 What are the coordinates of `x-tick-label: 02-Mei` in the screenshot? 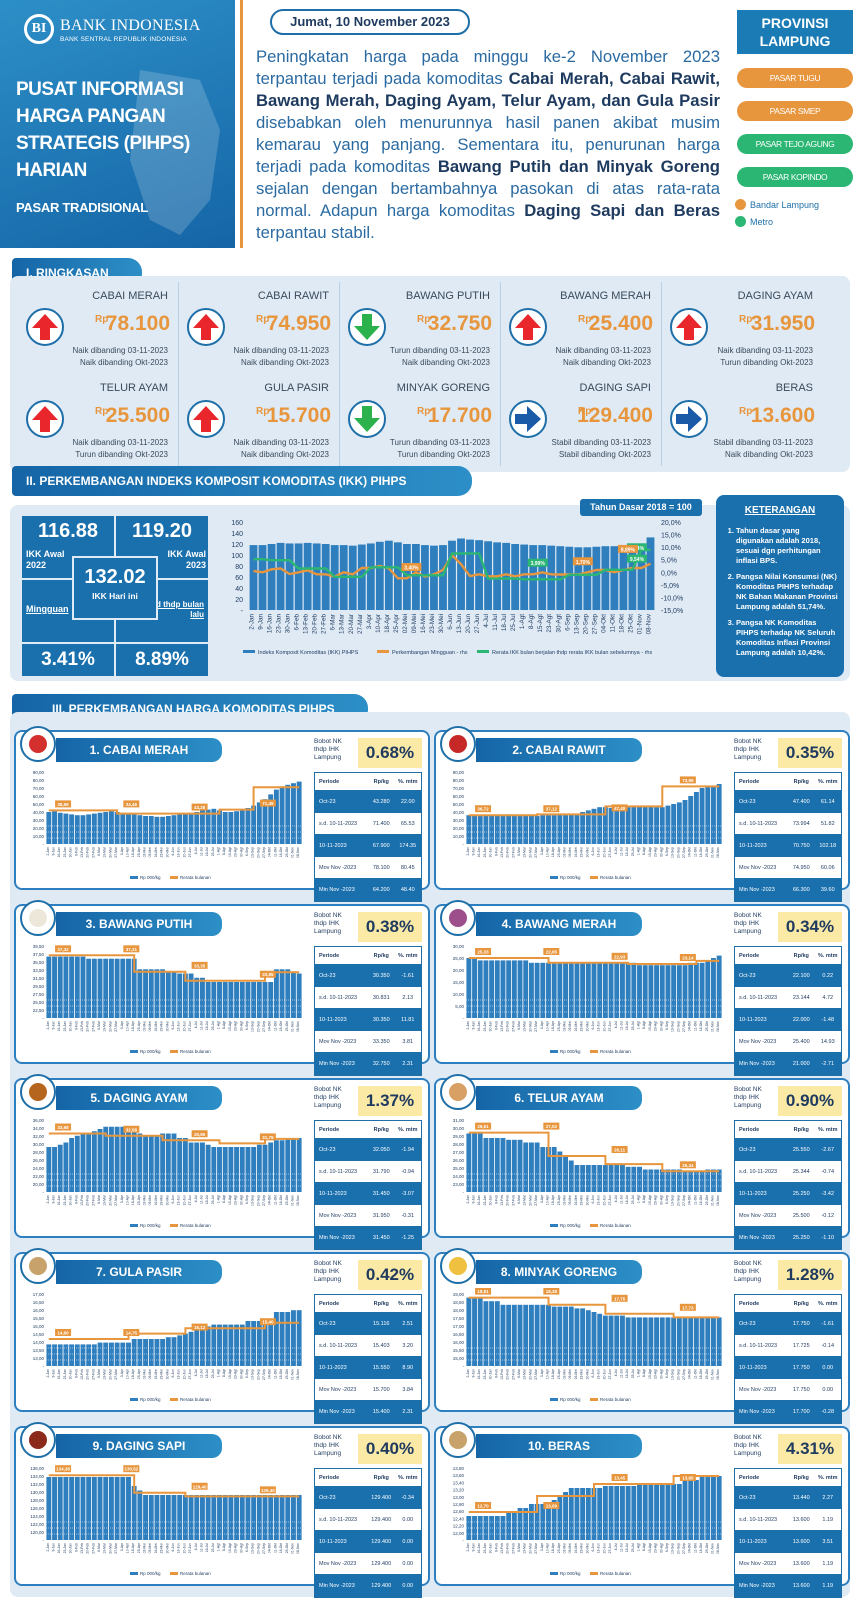 It's located at (145, 1374).